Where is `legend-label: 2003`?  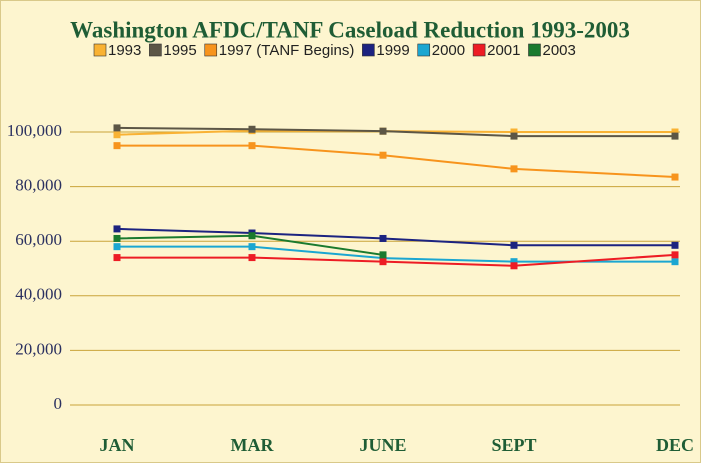
legend-label: 2003 is located at coordinates (558, 50).